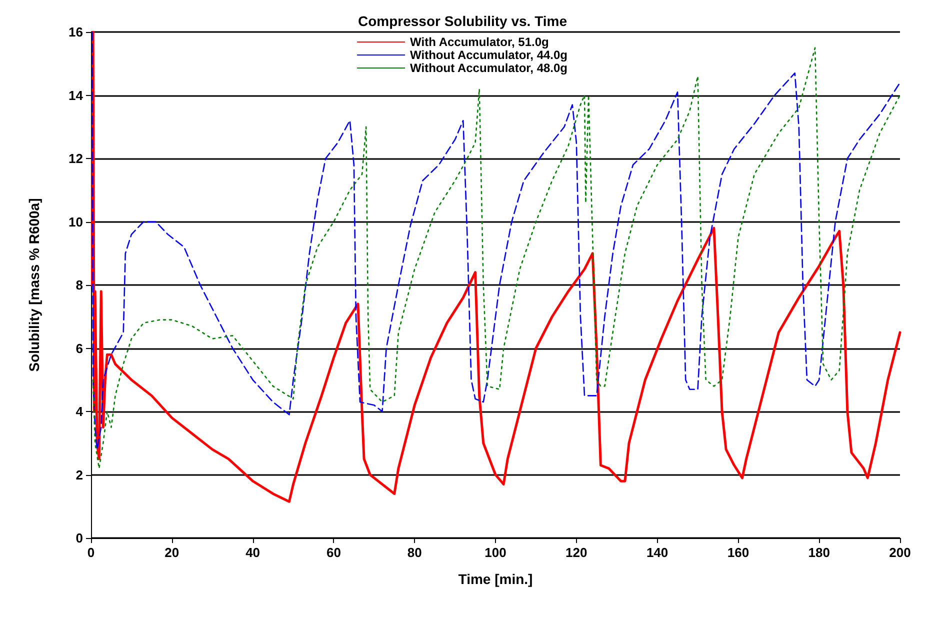 Image resolution: width=925 pixels, height=619 pixels. What do you see at coordinates (479, 42) in the screenshot?
I see `legend-label: With Accumulator, 51.0g` at bounding box center [479, 42].